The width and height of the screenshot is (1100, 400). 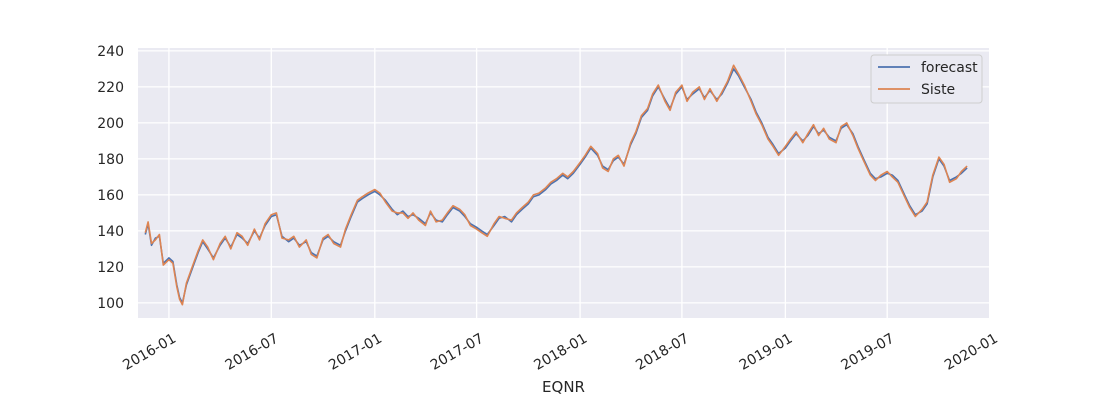 What do you see at coordinates (110, 178) in the screenshot?
I see `y-axis: 100 120 140 160 180 200 220 240` at bounding box center [110, 178].